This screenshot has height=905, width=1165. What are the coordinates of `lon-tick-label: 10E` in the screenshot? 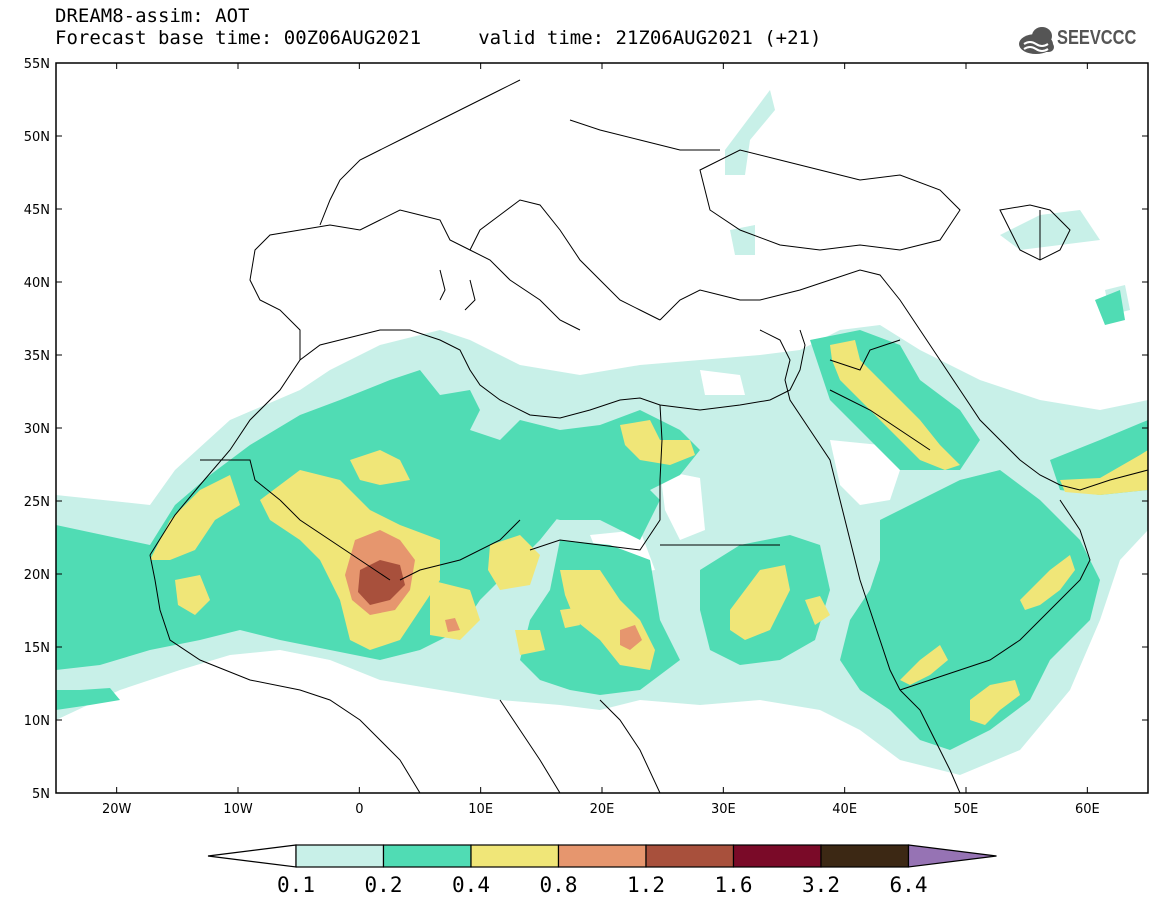 It's located at (480, 809).